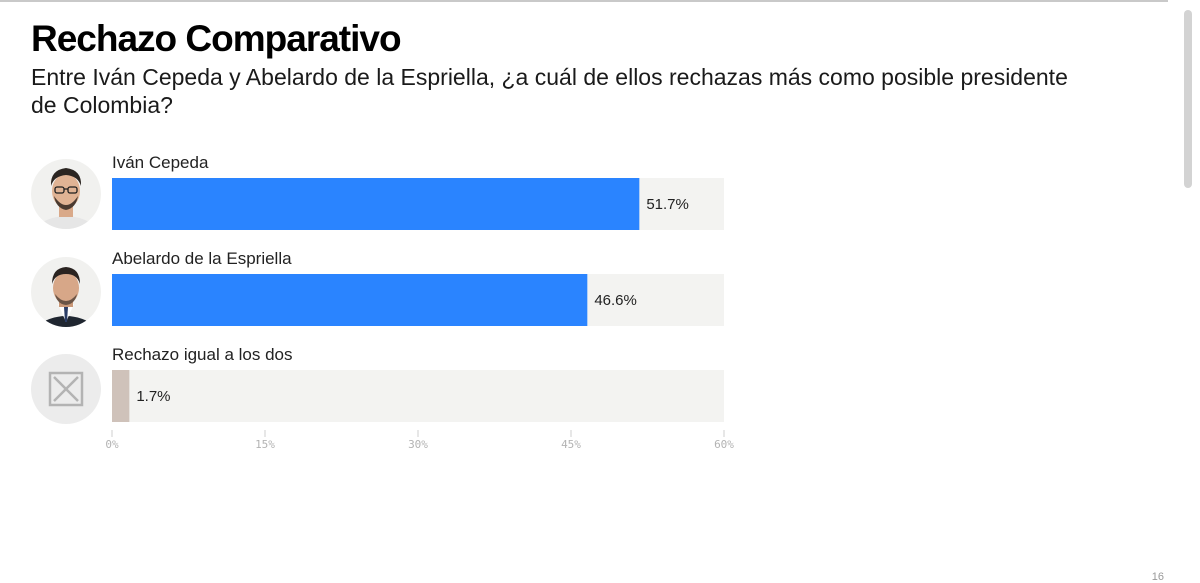  What do you see at coordinates (615, 300) in the screenshot?
I see `bar-value-label: 46.6%` at bounding box center [615, 300].